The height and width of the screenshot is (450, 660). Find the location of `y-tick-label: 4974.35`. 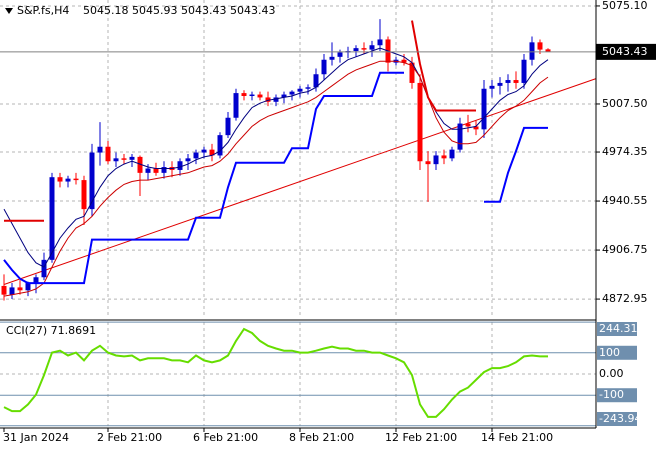

y-tick-label: 4974.35 is located at coordinates (625, 151).